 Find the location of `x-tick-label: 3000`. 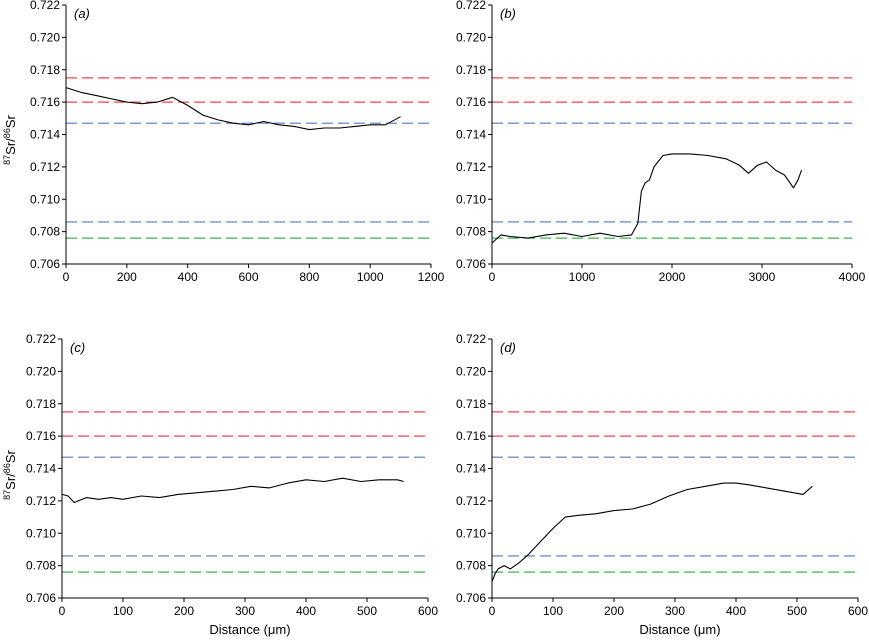

x-tick-label: 3000 is located at coordinates (762, 277).